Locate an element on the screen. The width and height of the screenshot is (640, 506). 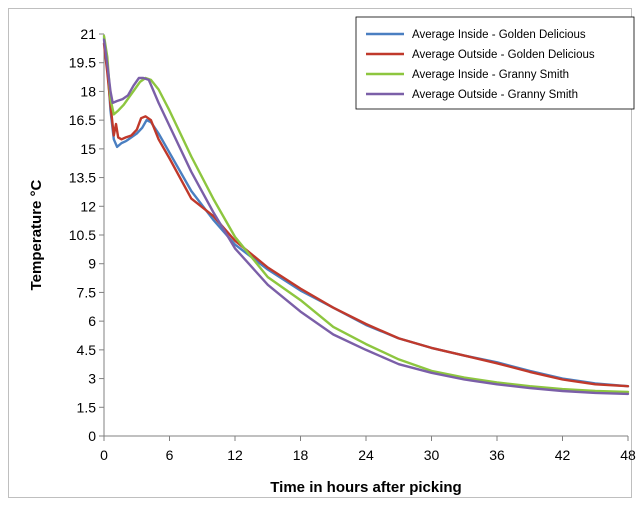
x-axis-title: Time in hours after picking is located at coordinates (365, 487).